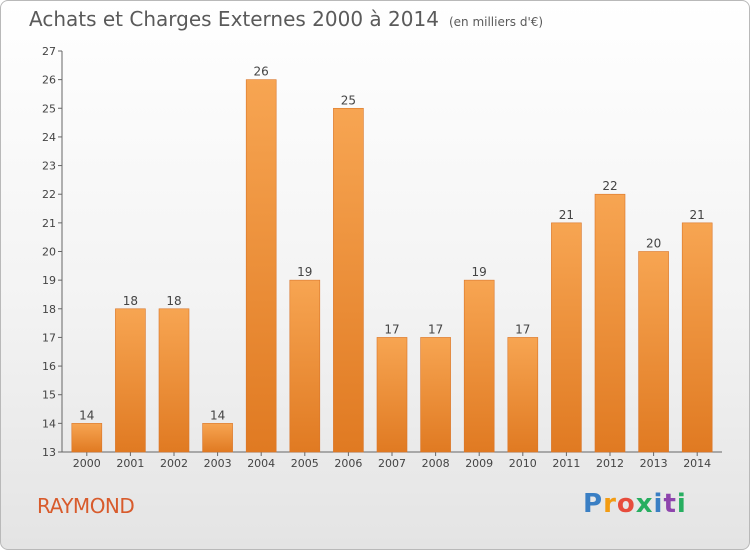 The height and width of the screenshot is (550, 750). What do you see at coordinates (435, 395) in the screenshot?
I see `bar-2008` at bounding box center [435, 395].